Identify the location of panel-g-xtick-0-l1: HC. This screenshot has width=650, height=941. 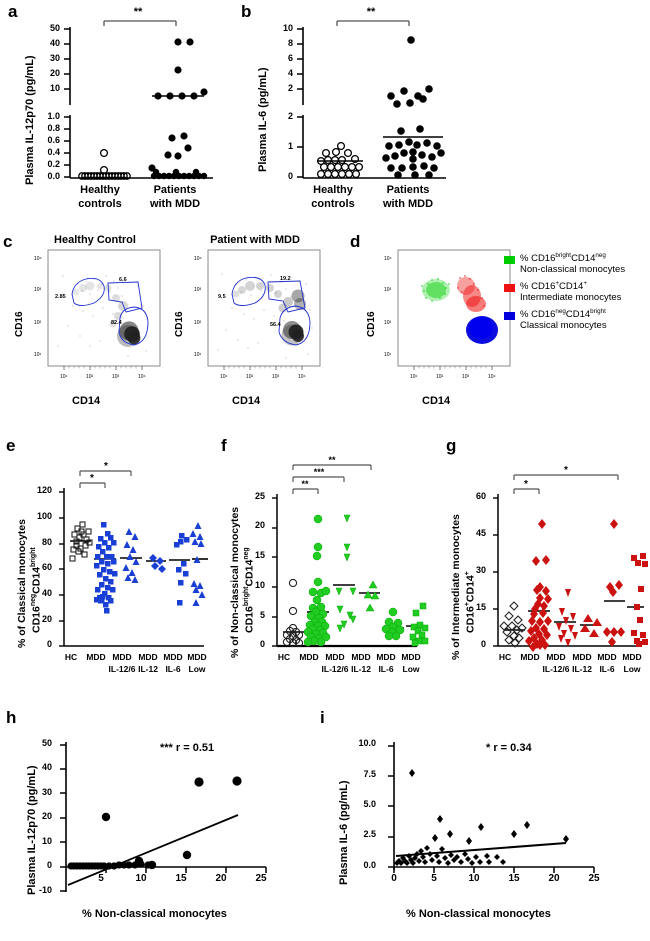
(505, 657).